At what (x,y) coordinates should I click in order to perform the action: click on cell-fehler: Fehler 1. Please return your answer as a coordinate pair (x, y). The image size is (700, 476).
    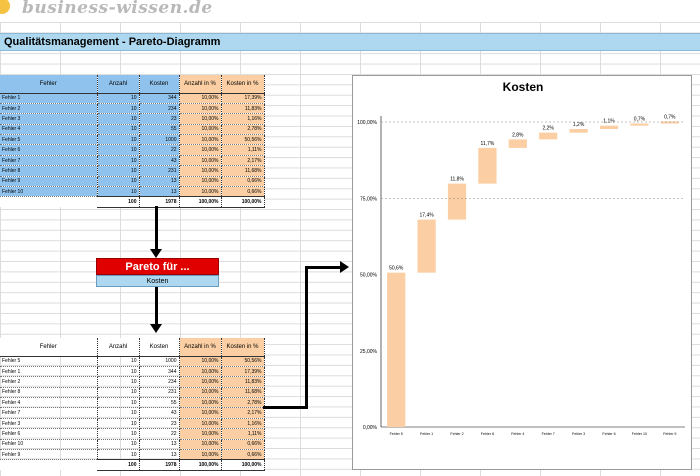
    Looking at the image, I should click on (49, 98).